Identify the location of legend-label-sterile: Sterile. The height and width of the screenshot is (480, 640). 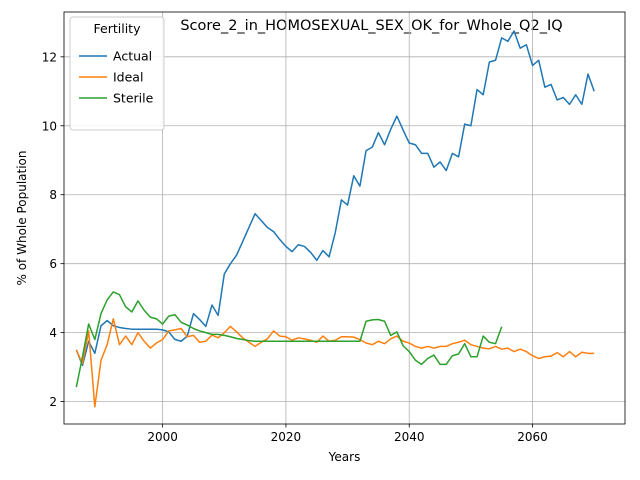
(133, 98).